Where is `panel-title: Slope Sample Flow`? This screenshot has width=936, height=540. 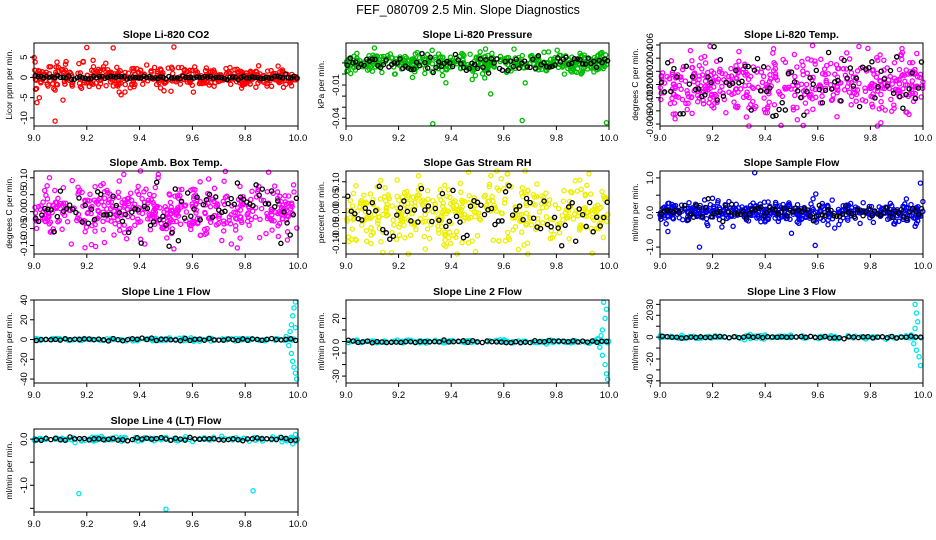 panel-title: Slope Sample Flow is located at coordinates (792, 163).